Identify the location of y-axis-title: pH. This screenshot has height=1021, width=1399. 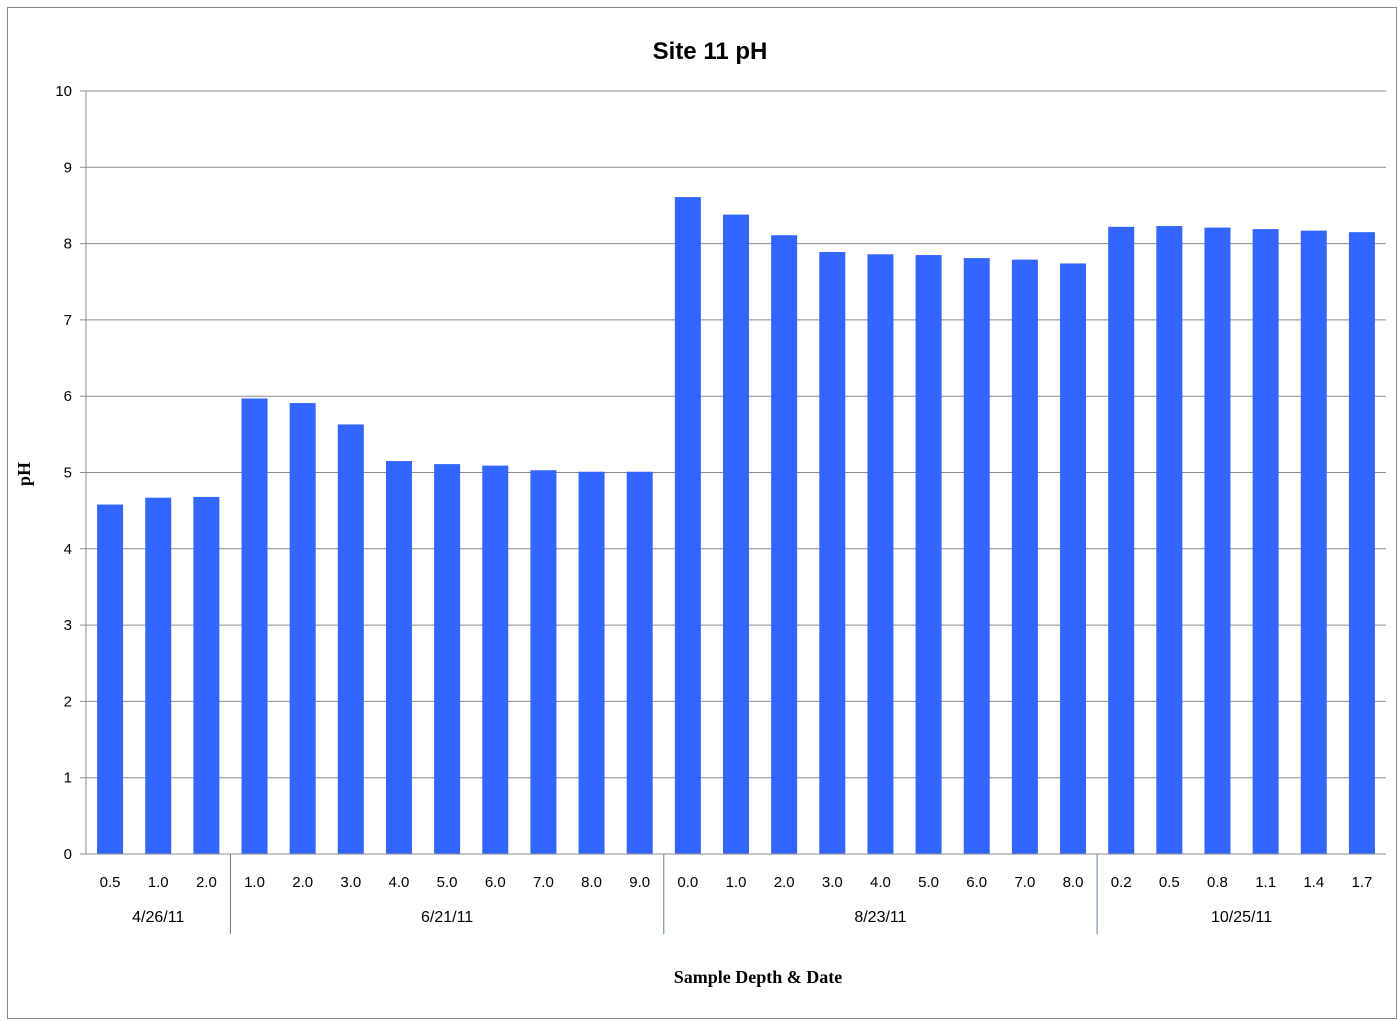
(24, 474).